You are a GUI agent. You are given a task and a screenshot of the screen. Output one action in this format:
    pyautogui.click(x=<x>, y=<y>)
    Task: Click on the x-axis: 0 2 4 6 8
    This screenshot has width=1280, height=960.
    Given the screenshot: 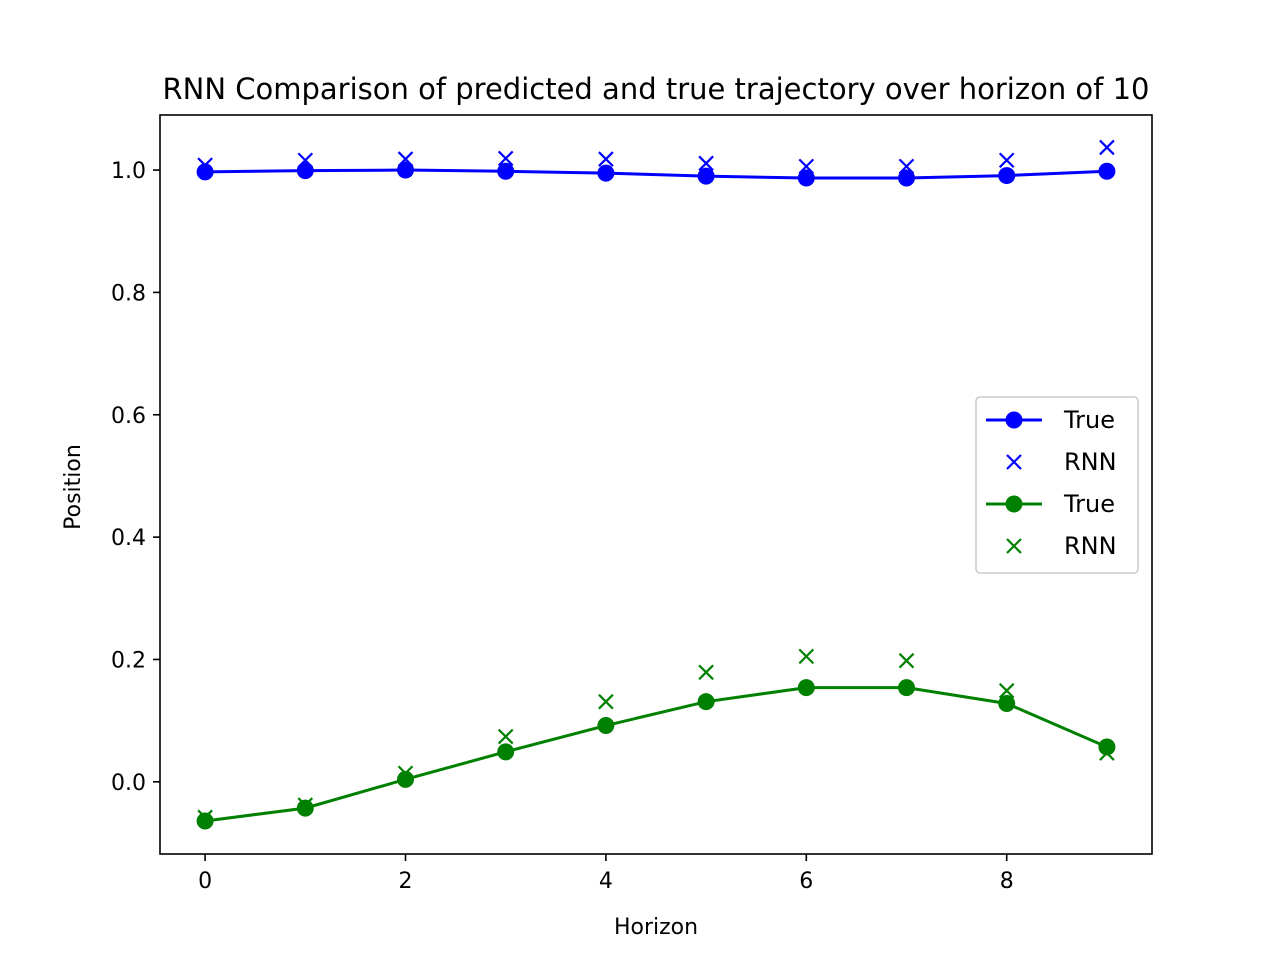 What is the action you would take?
    pyautogui.click(x=606, y=874)
    